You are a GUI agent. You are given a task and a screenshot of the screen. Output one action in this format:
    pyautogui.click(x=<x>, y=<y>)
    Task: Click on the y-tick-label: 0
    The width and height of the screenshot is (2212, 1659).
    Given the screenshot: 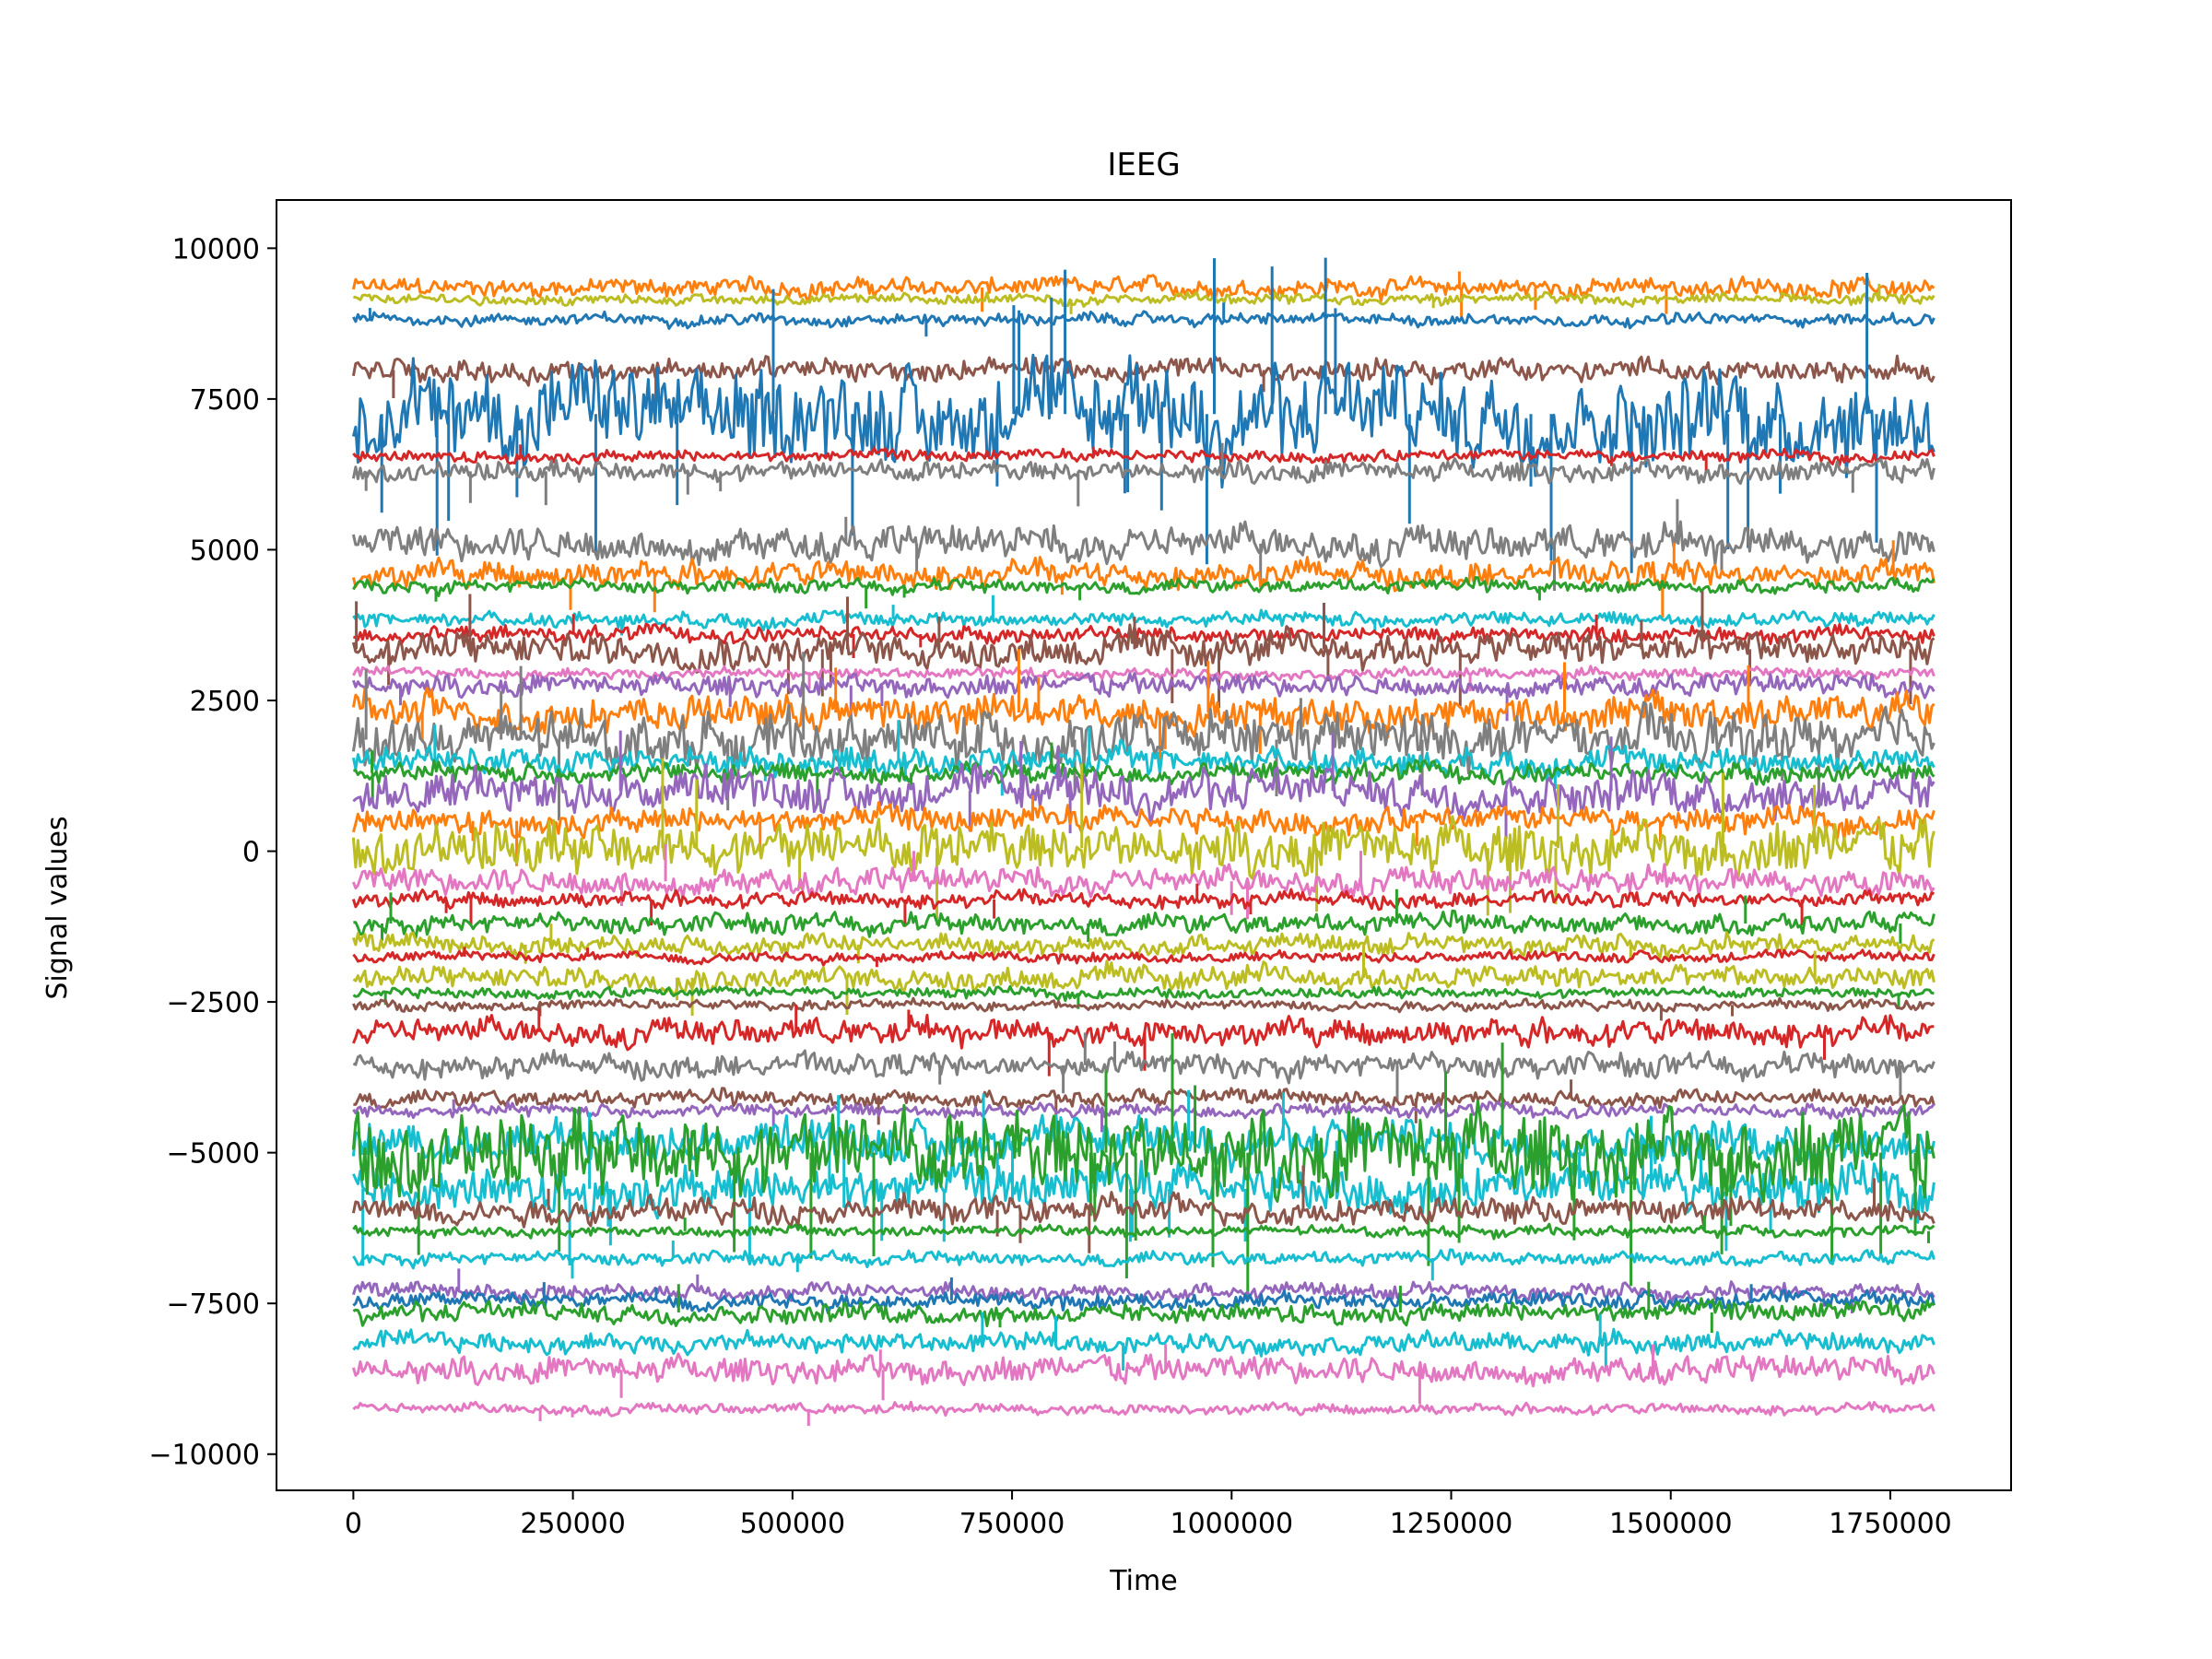 What is the action you would take?
    pyautogui.click(x=251, y=853)
    